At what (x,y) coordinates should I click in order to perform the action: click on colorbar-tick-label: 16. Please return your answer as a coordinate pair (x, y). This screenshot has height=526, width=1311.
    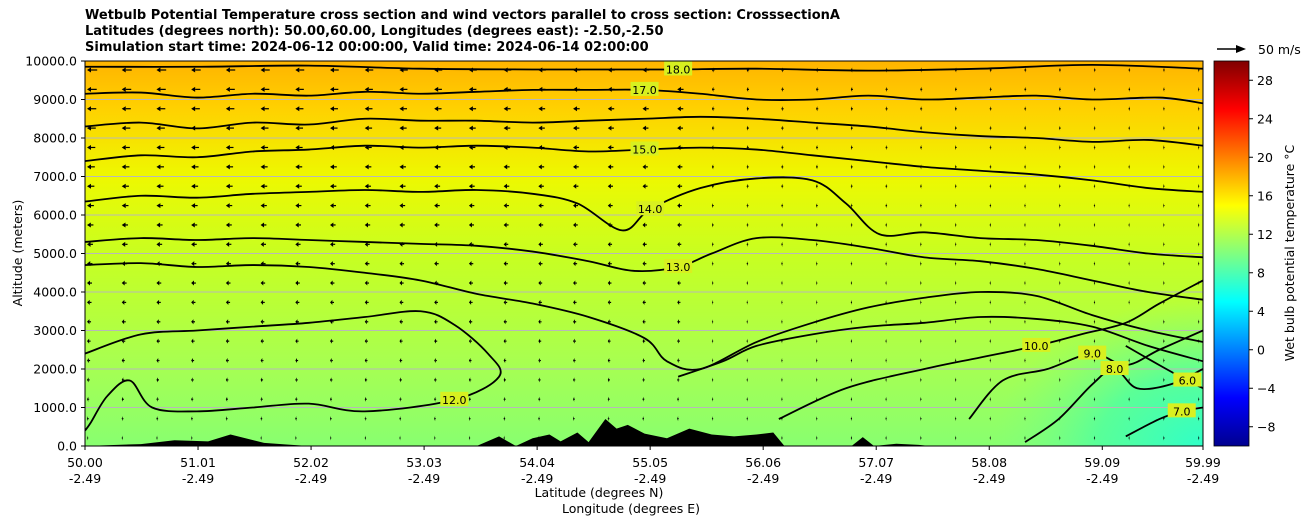
    Looking at the image, I should click on (1265, 195).